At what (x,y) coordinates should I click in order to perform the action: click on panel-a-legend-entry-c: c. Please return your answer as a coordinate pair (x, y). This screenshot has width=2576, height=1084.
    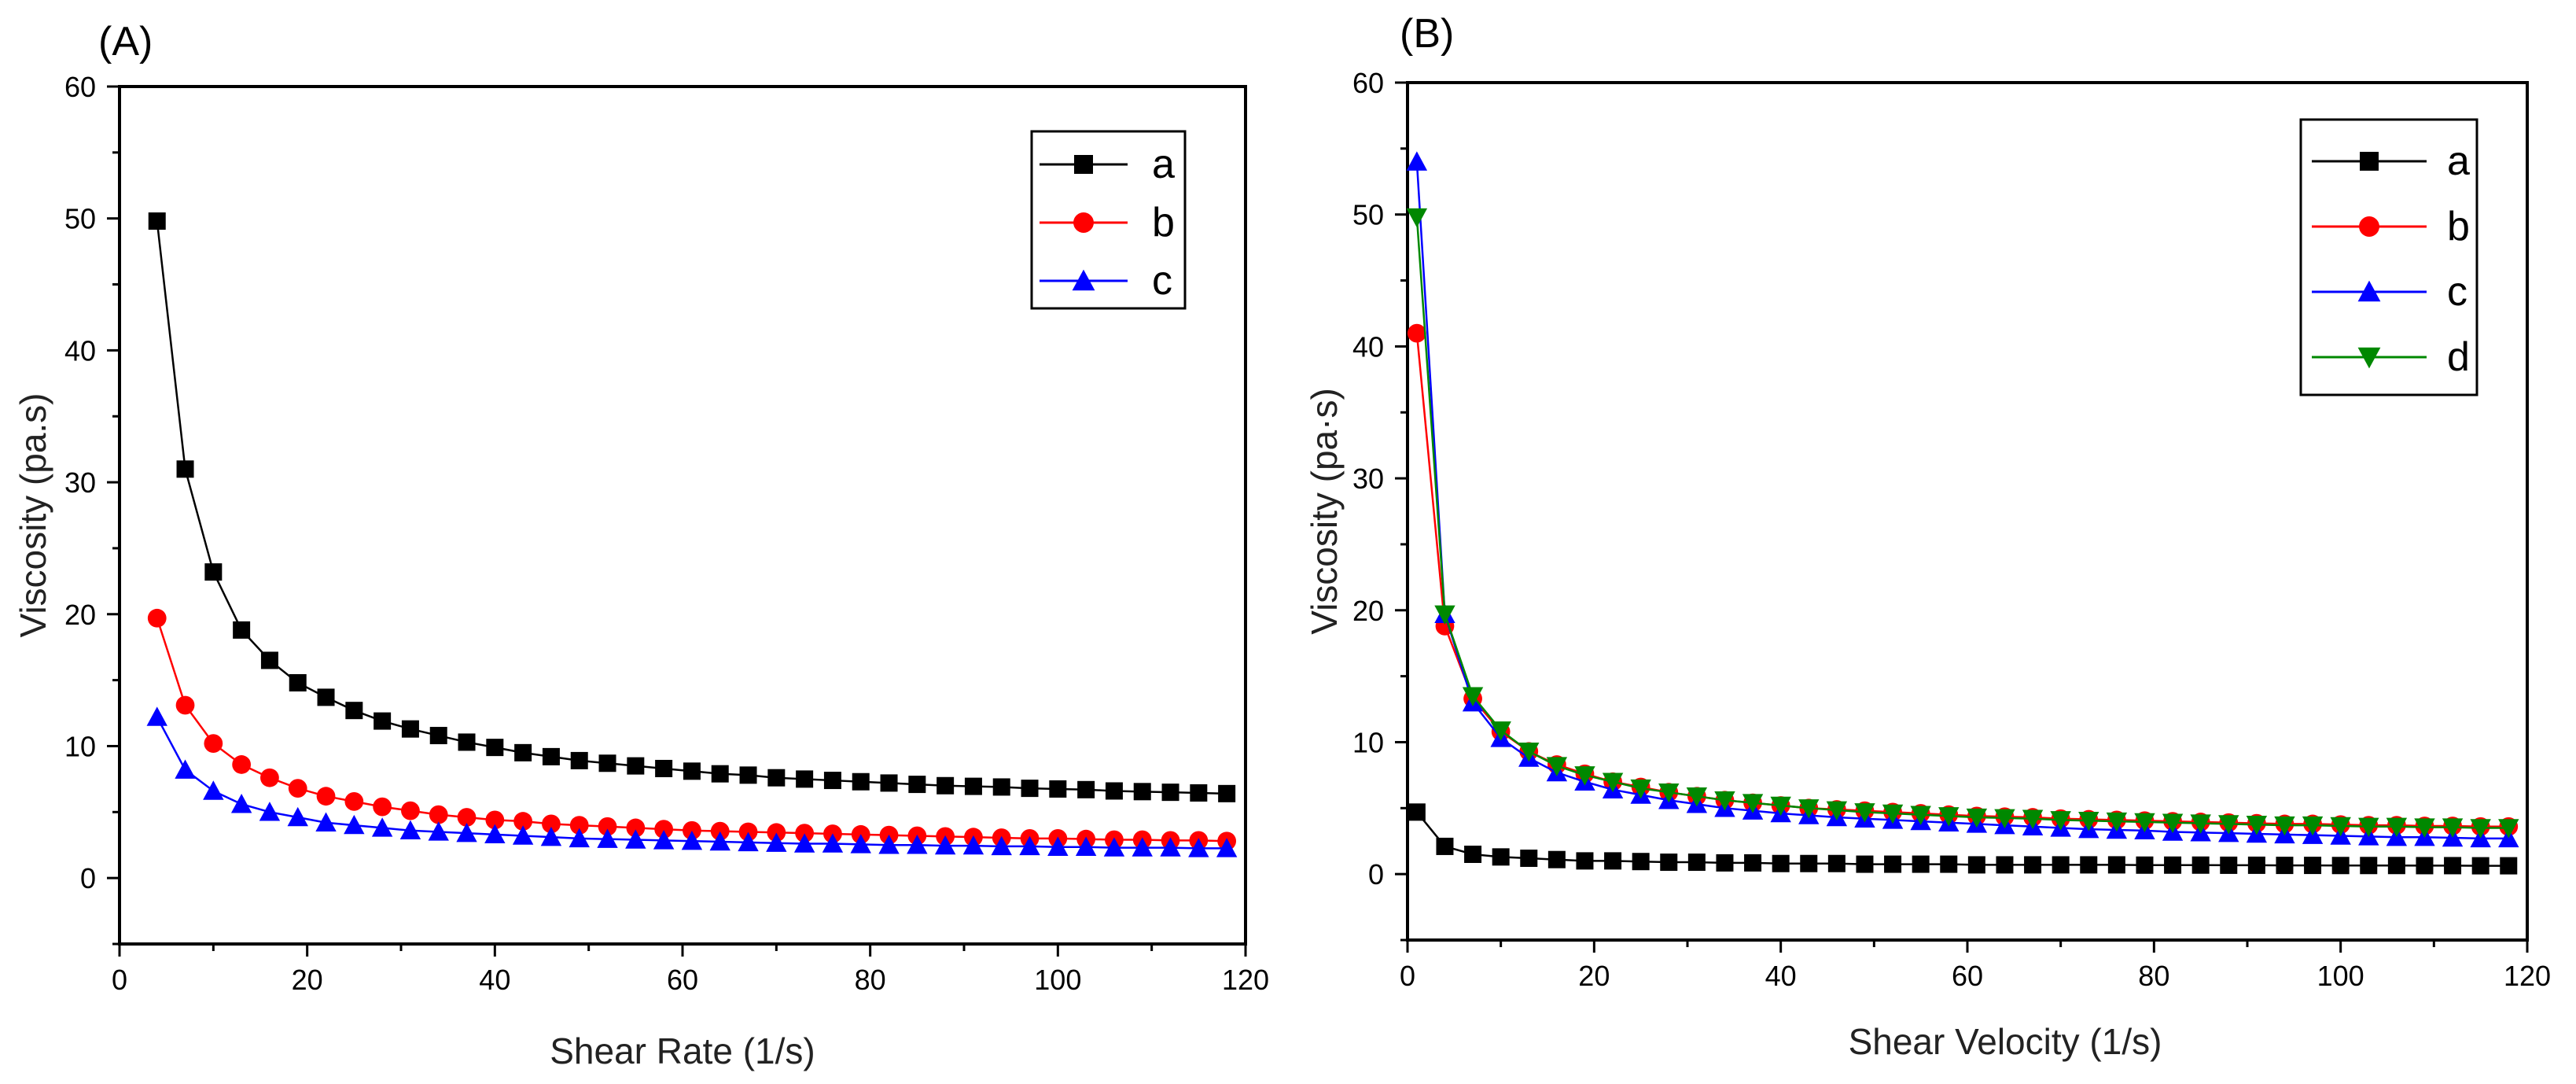
    Looking at the image, I should click on (1106, 281).